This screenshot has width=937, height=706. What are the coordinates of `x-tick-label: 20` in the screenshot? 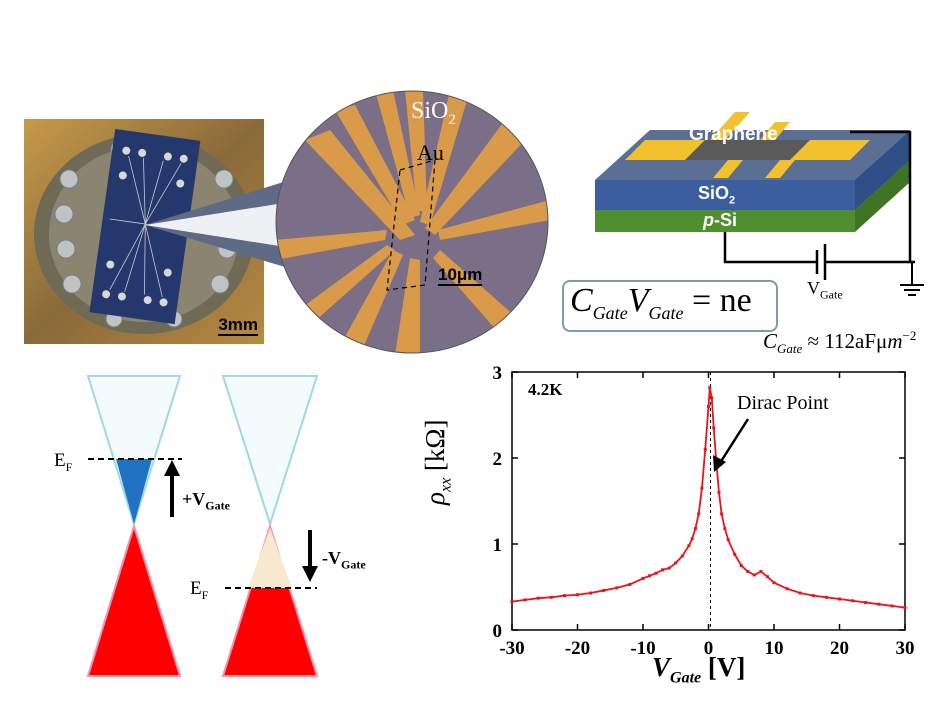 It's located at (839, 648).